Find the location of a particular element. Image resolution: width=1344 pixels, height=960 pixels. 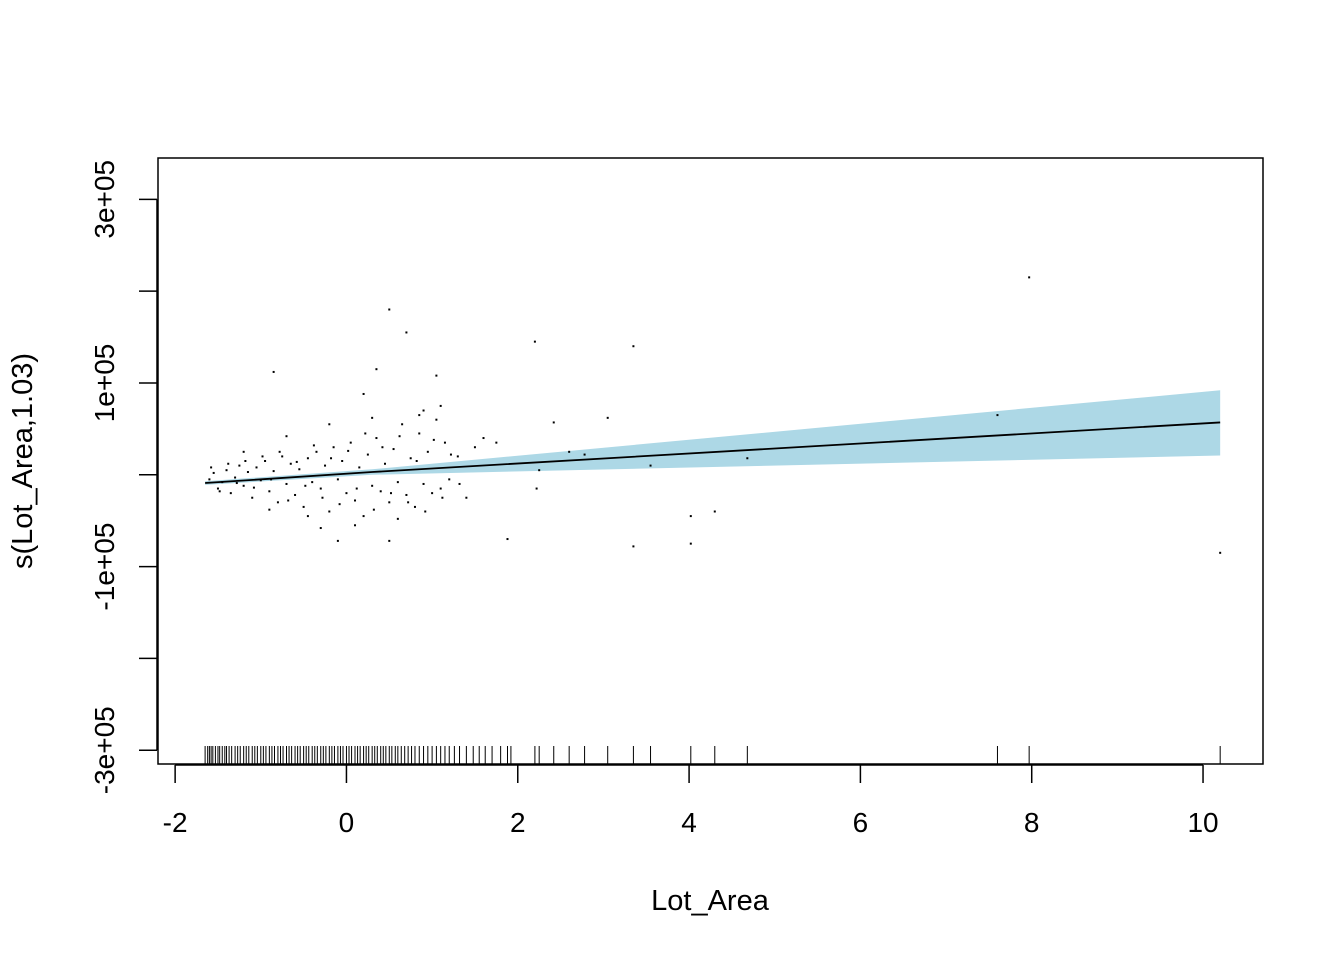

confidence-band-layer is located at coordinates (713, 437).